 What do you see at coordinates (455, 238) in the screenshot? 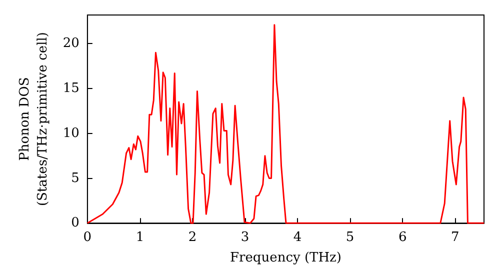
I see `x-tick-label: 7` at bounding box center [455, 238].